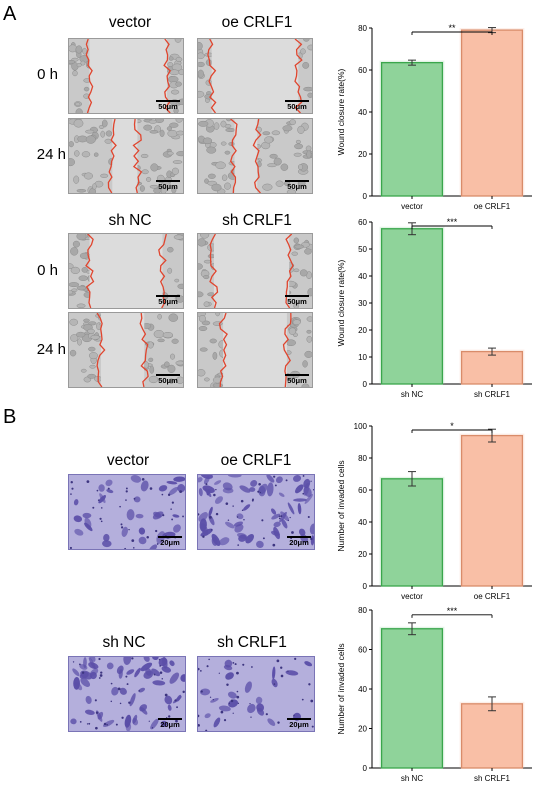 This screenshot has height=797, width=550. I want to click on y-tick-label: 10, so click(362, 357).